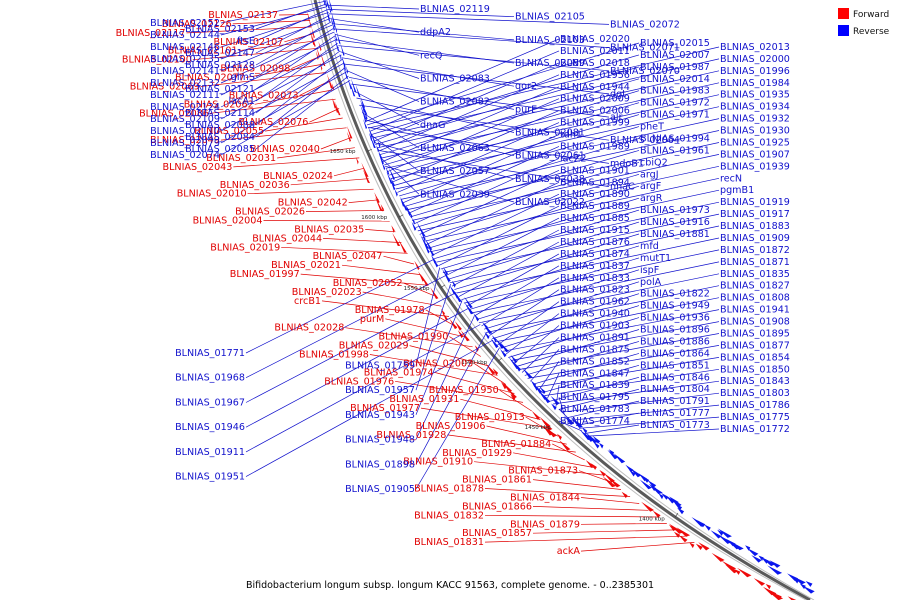 The image size is (900, 600). Describe the element at coordinates (645, 24) in the screenshot. I see `reverse-gene-label: BLNIAS_02072` at that location.